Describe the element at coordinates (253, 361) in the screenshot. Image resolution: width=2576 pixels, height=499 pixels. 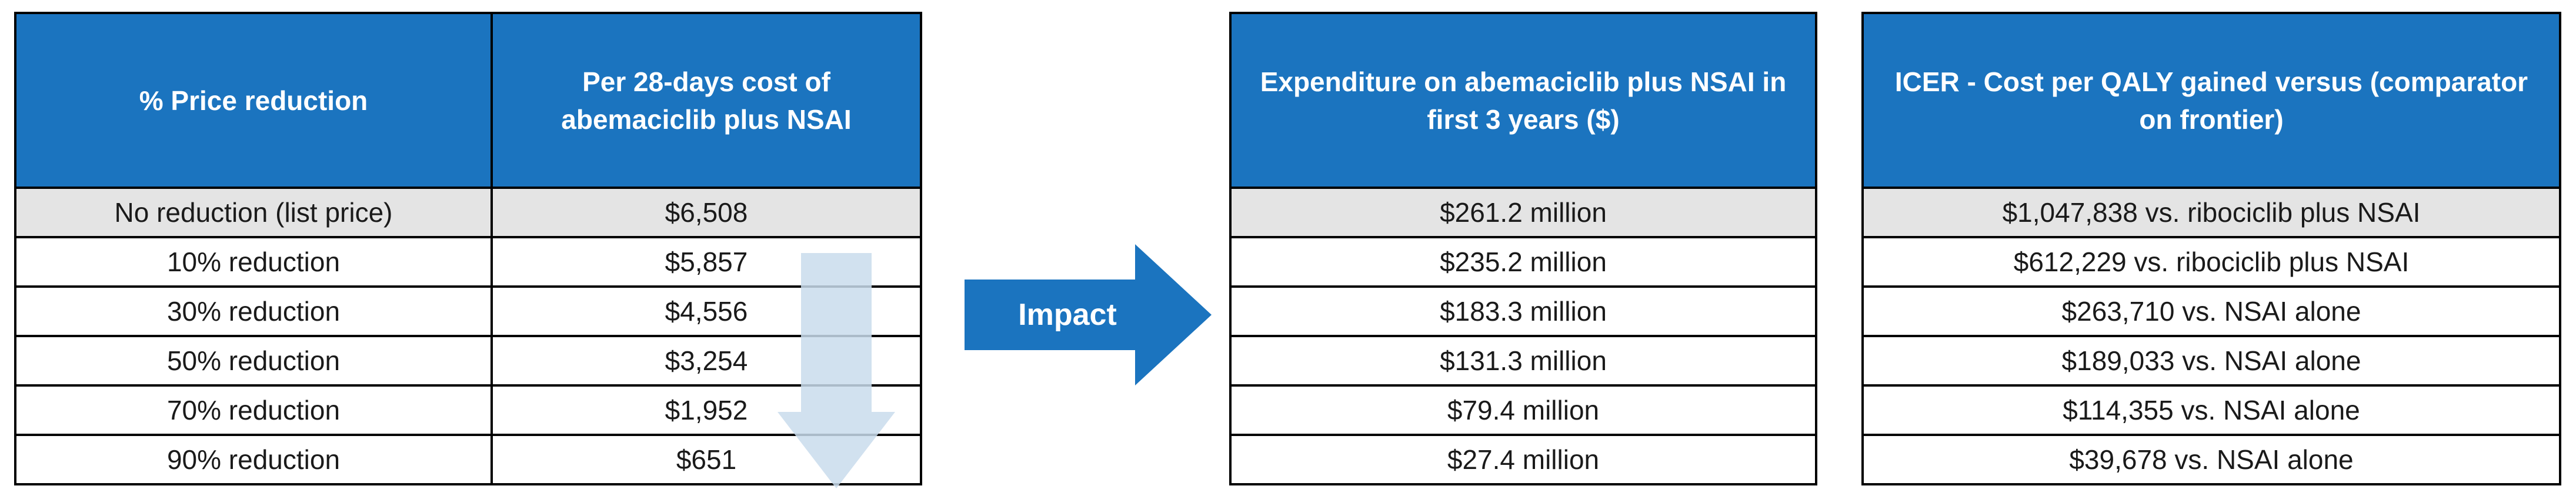
I see `reduction-cell: 50% reduction` at that location.